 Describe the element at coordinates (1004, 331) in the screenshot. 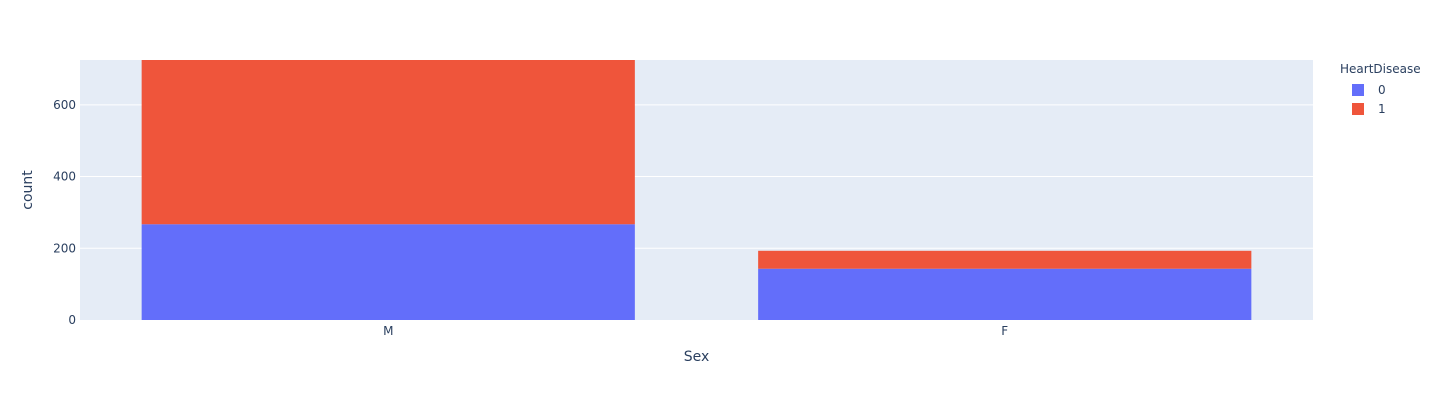

I see `x-tick-label: F` at that location.